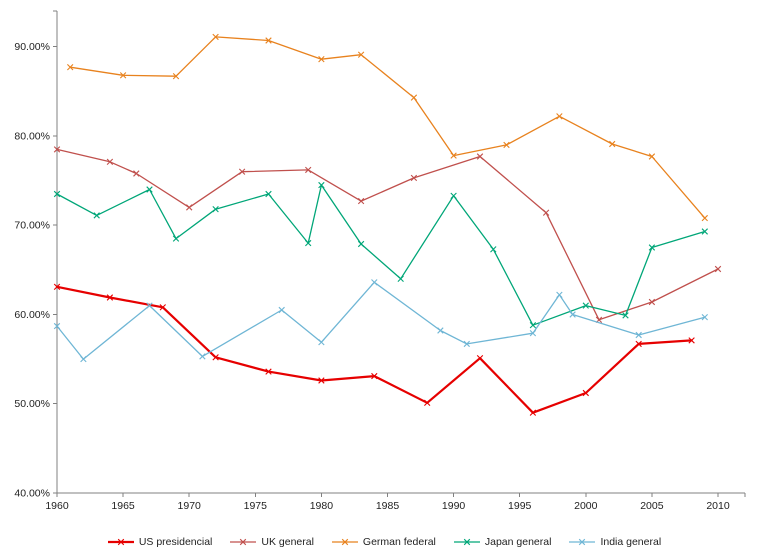  I want to click on y-tick-label: 40.00%, so click(32, 494).